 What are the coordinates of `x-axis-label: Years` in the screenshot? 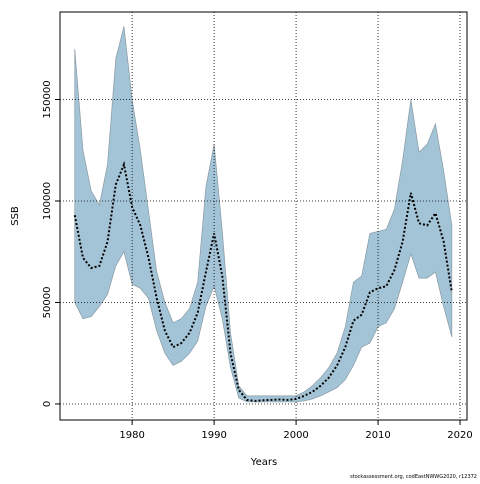 It's located at (263, 462).